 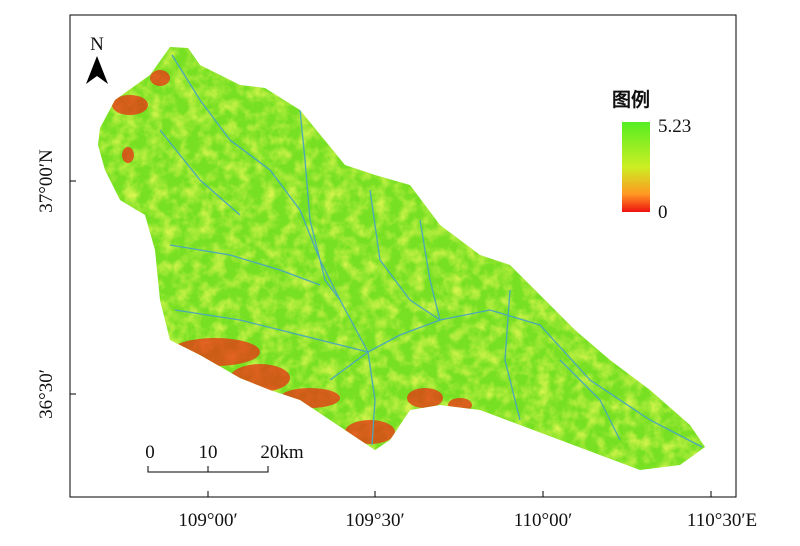 What do you see at coordinates (651, 155) in the screenshot?
I see `legend: 图例 5.23 0` at bounding box center [651, 155].